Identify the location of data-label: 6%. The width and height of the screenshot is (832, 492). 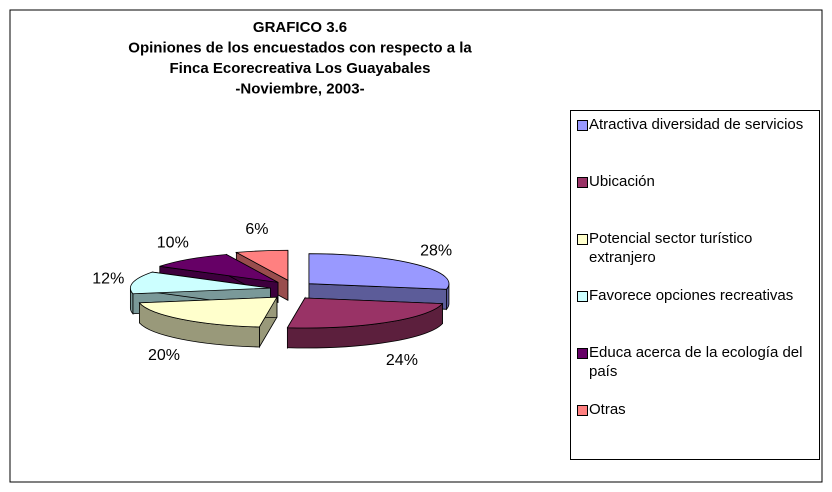
(256, 229).